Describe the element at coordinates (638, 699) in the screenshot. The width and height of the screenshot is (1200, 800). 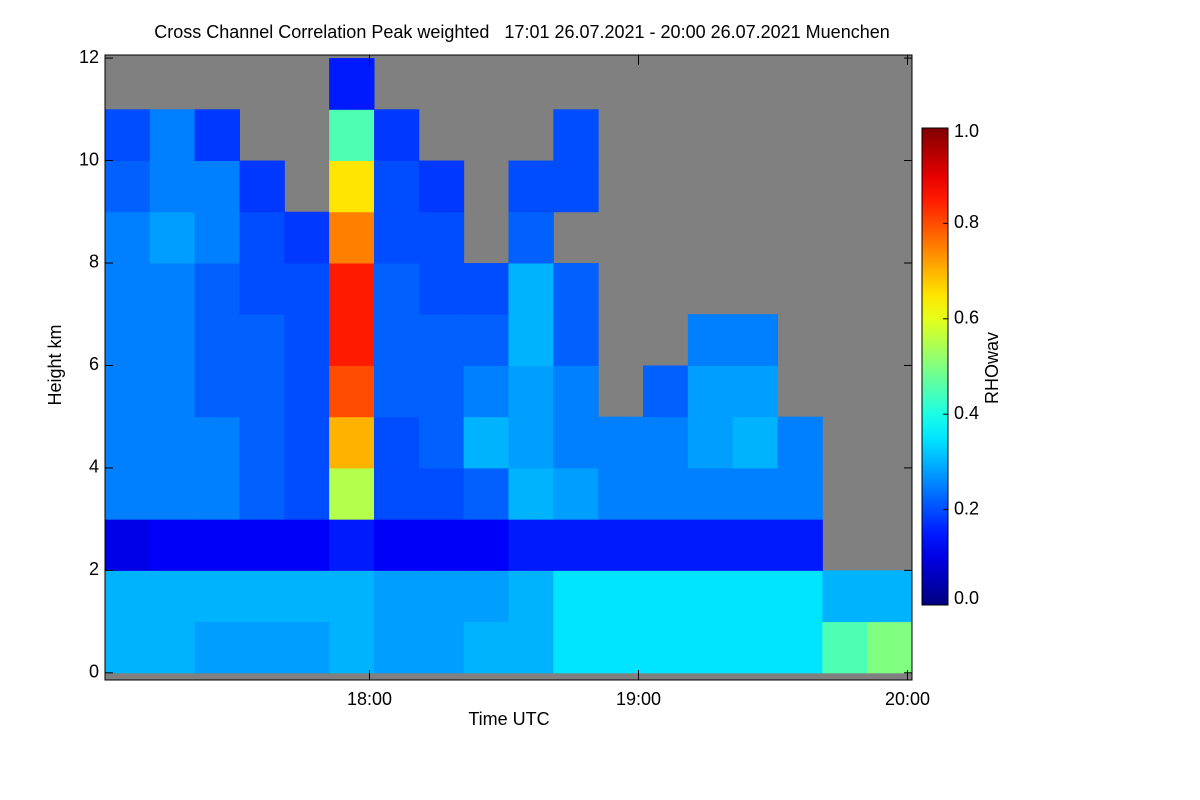
I see `x-tick-label: 19:00` at that location.